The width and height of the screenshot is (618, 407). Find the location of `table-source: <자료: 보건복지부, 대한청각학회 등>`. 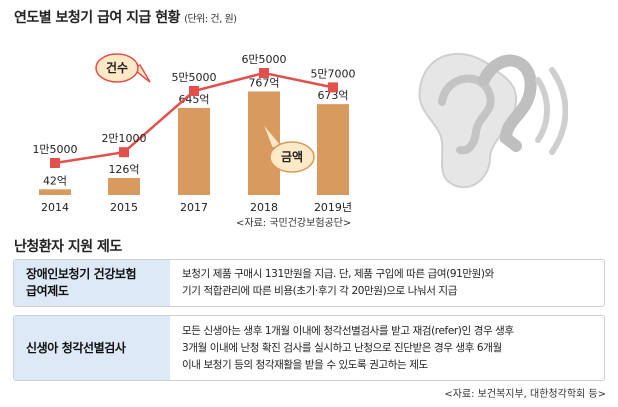

table-source: <자료: 보건복지부, 대한청각학회 등> is located at coordinates (525, 394).